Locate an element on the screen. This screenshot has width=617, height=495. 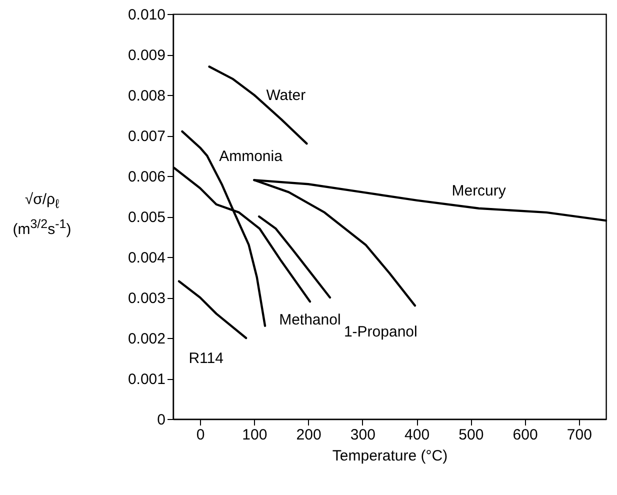
y-tick-label: 0.003 is located at coordinates (147, 298).